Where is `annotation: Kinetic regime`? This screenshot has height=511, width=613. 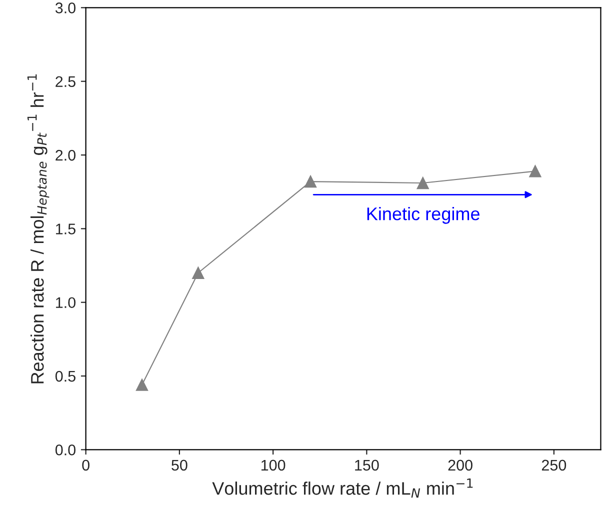 annotation: Kinetic regime is located at coordinates (423, 215).